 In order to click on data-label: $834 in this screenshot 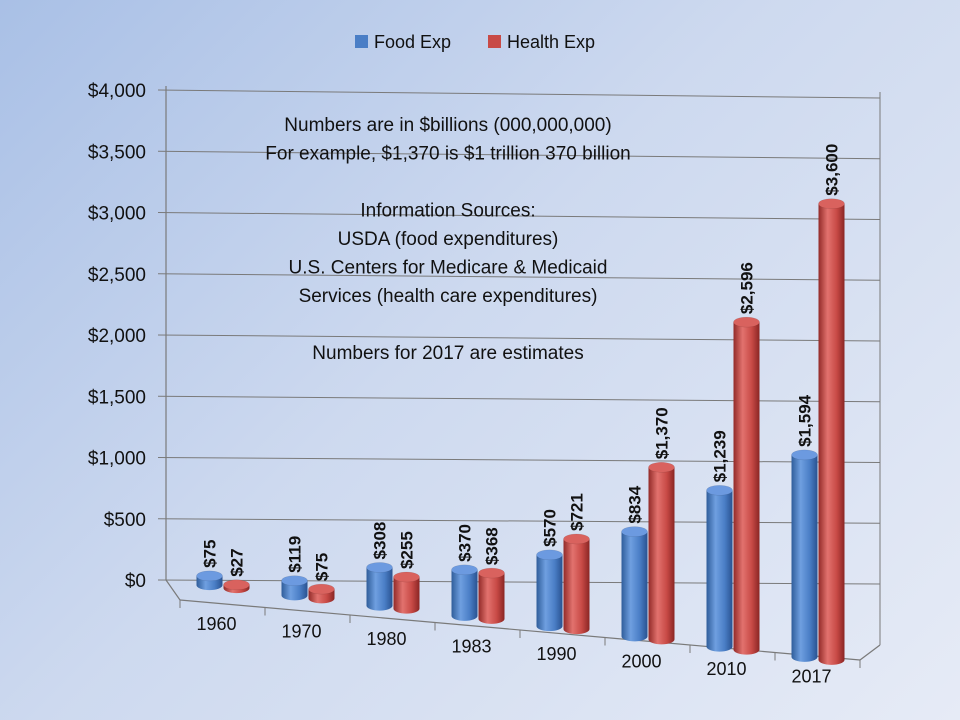, I will do `click(635, 504)`.